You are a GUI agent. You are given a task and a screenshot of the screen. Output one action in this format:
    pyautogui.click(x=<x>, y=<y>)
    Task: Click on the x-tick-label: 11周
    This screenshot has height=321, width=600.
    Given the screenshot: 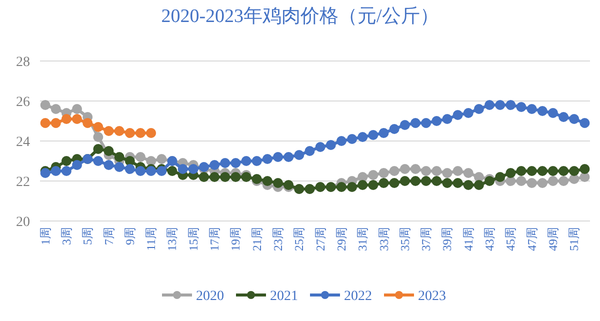 What is the action you would take?
    pyautogui.click(x=151, y=239)
    